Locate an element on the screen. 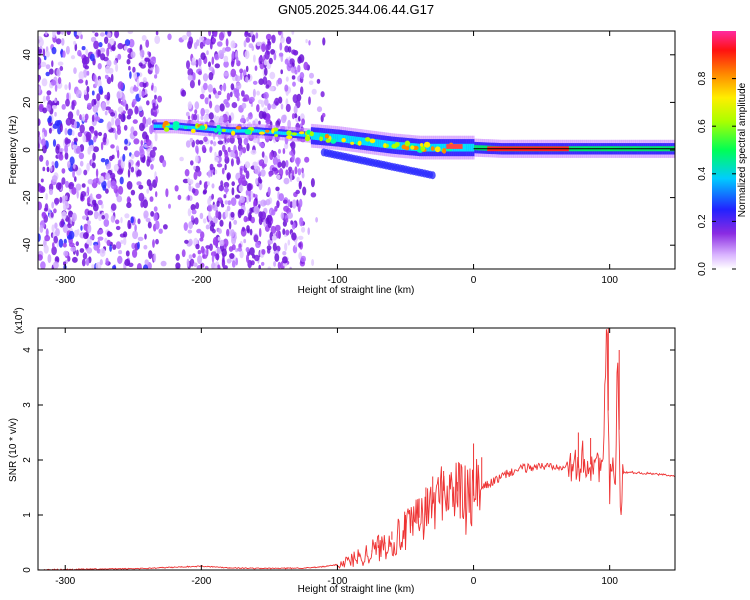 Image resolution: width=750 pixels, height=600 pixels. colorbar-label: Normalized spectral amplitude is located at coordinates (742, 149).